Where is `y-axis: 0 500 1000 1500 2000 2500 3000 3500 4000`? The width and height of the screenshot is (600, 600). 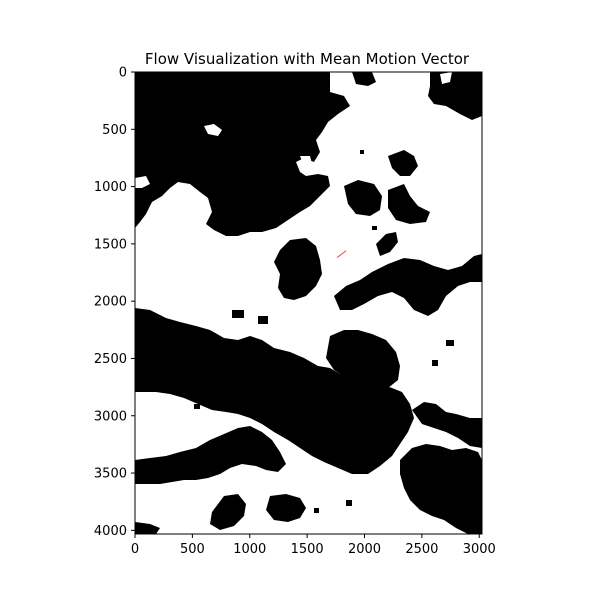
y-axis: 0 500 1000 1500 2000 2500 3000 3500 4000 is located at coordinates (114, 302).